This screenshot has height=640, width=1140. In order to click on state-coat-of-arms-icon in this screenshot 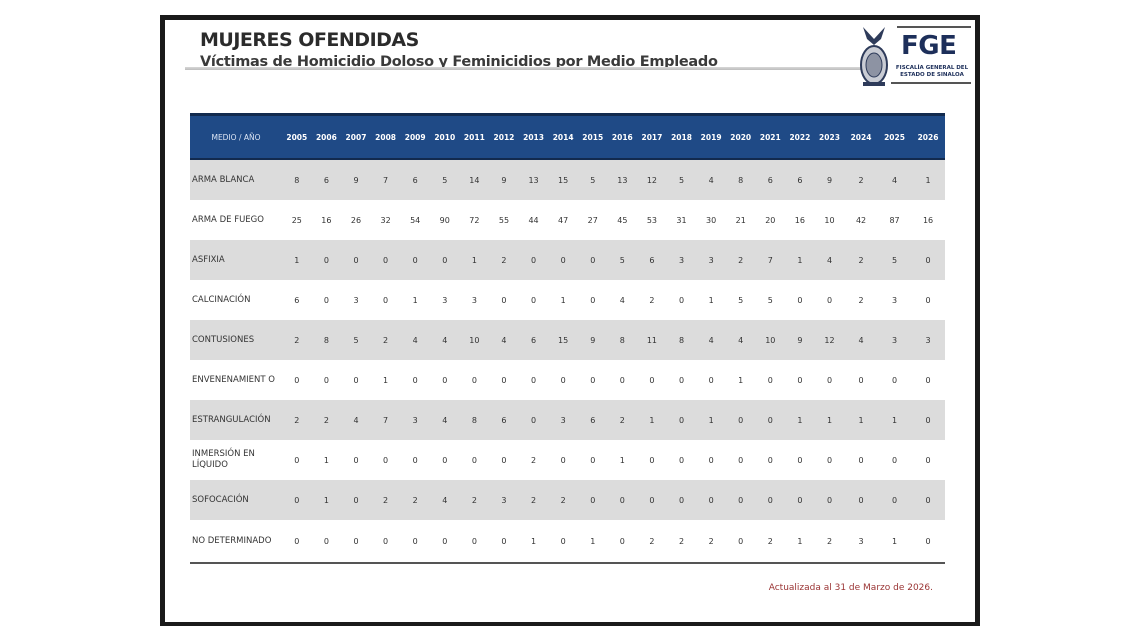, I will do `click(874, 56)`.